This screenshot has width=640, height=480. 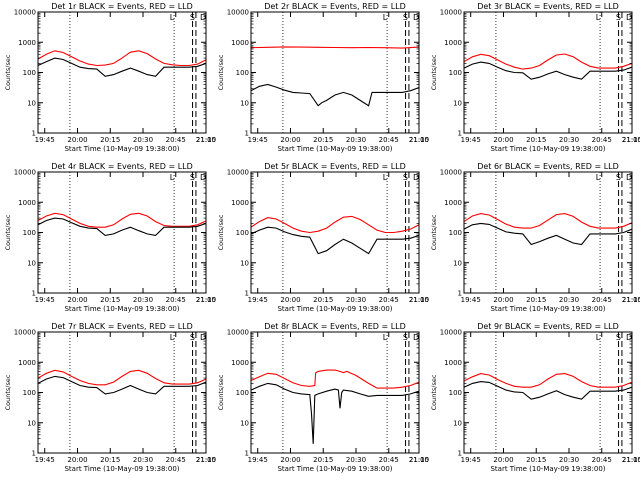 I want to click on chart-title: Det 7r BLACK = Events, RED = LLD, so click(x=122, y=326).